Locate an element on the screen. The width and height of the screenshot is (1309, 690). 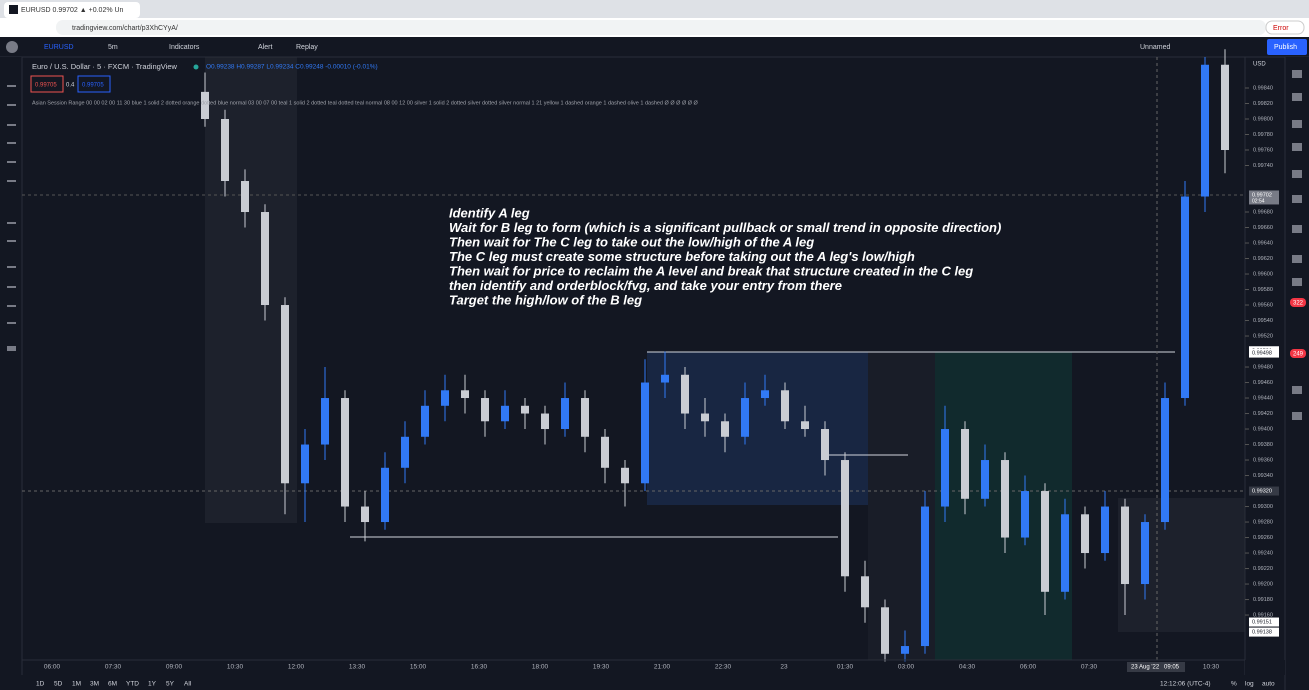
publish-label: Publish is located at coordinates (1285, 47).